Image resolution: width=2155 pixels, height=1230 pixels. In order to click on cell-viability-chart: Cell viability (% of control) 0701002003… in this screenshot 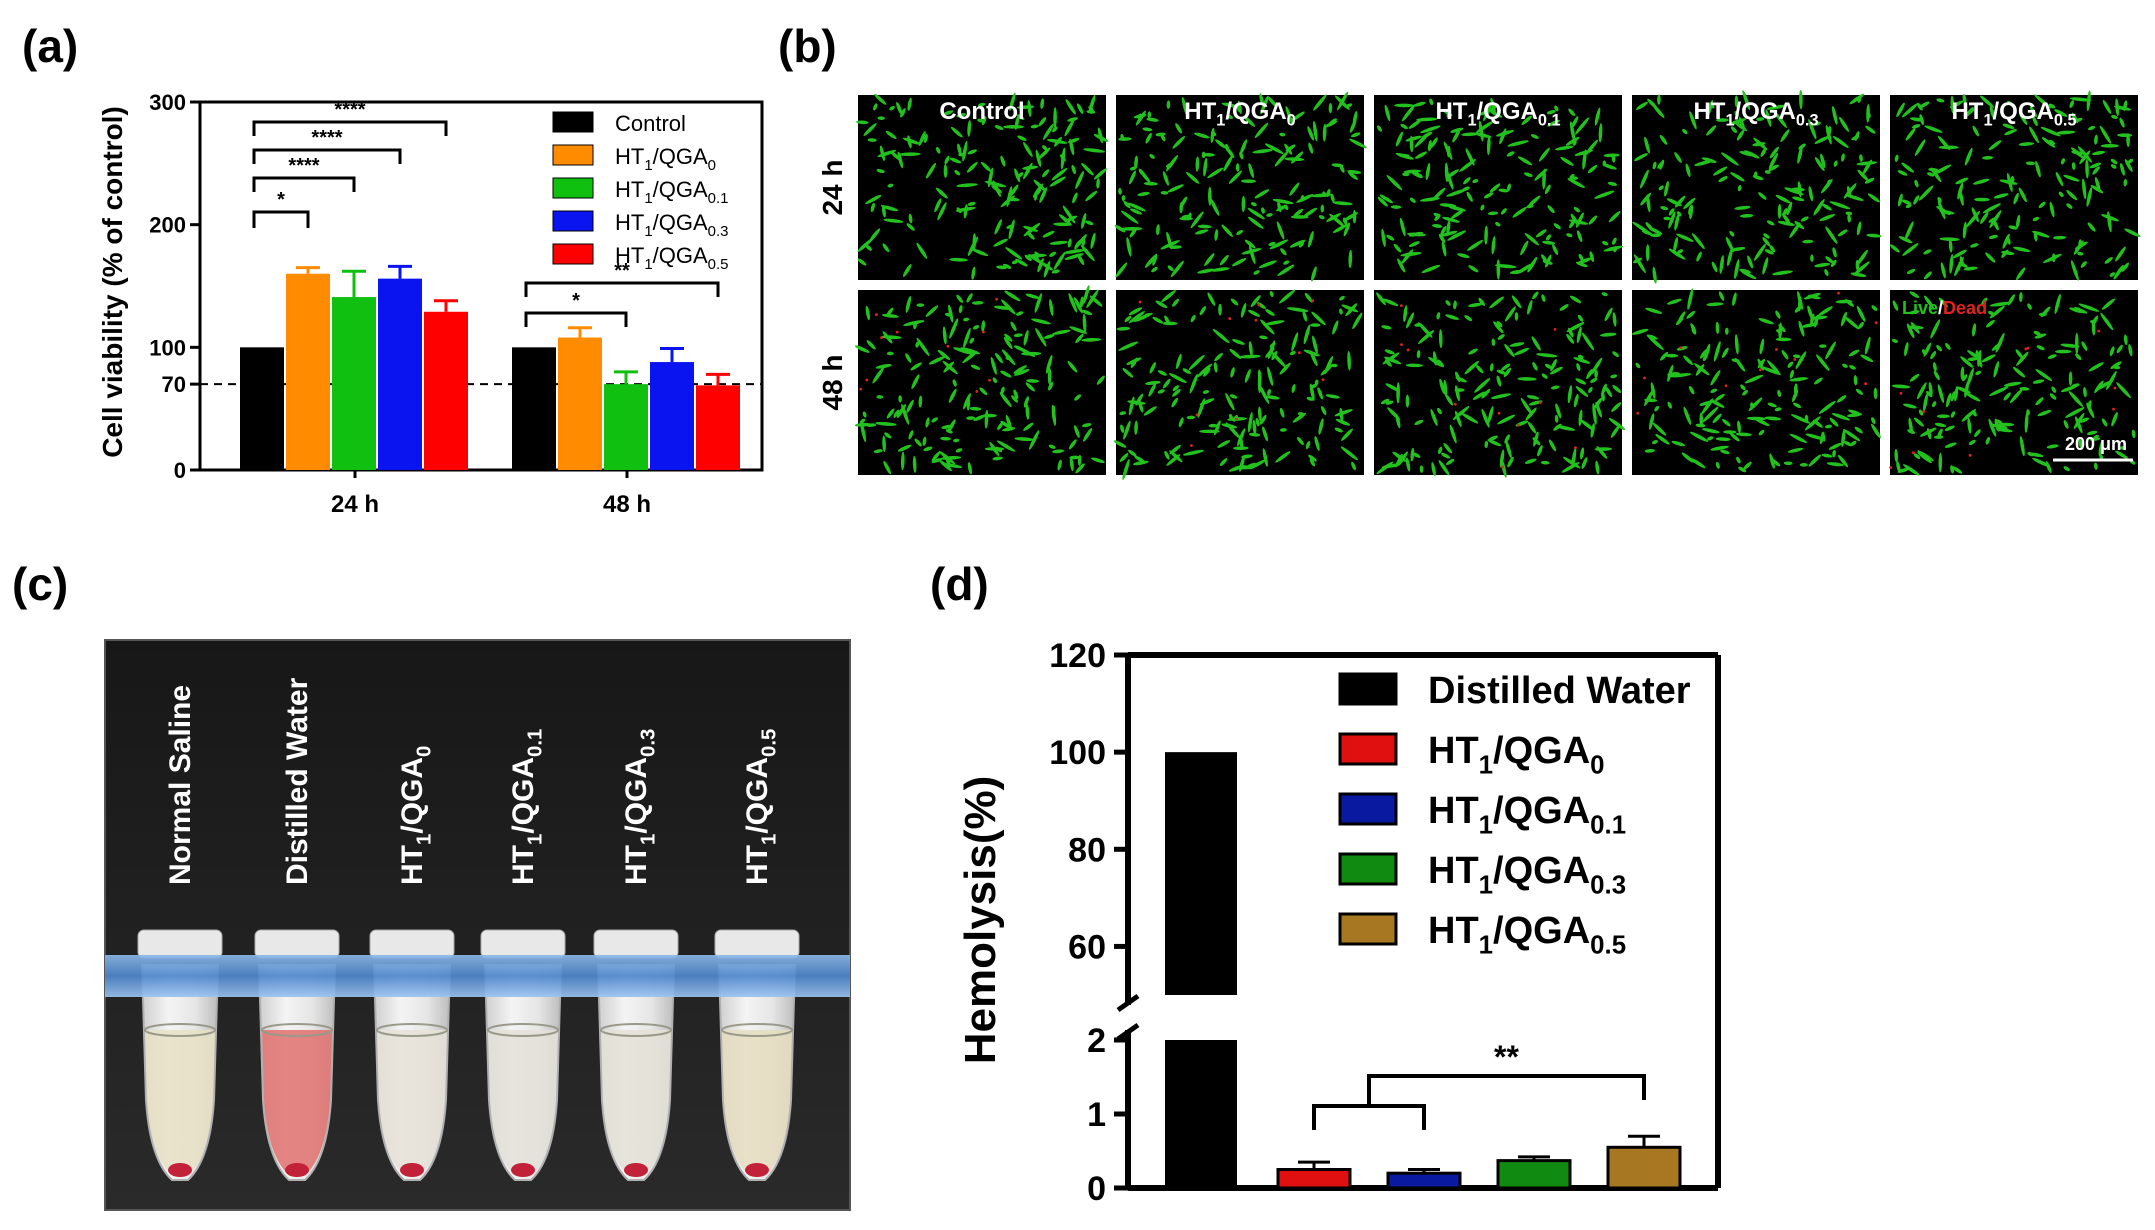, I will do `click(430, 304)`.